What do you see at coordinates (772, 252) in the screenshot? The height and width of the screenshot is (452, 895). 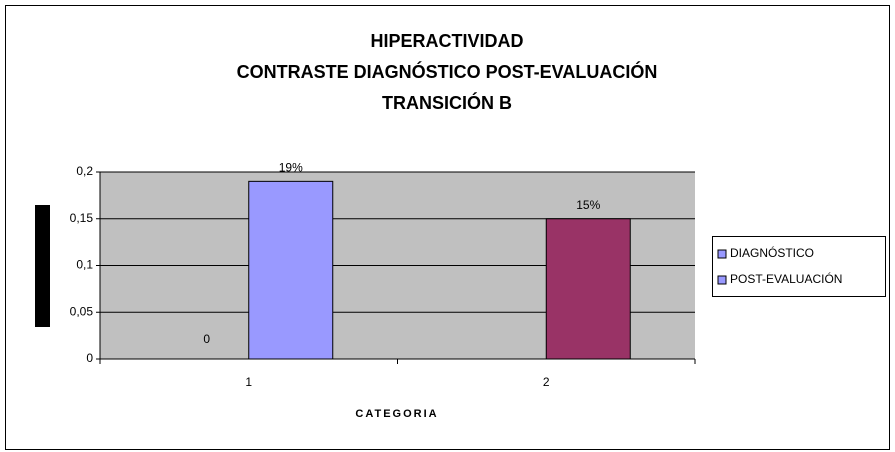 I see `legend-label: DIAGNÓSTICO` at bounding box center [772, 252].